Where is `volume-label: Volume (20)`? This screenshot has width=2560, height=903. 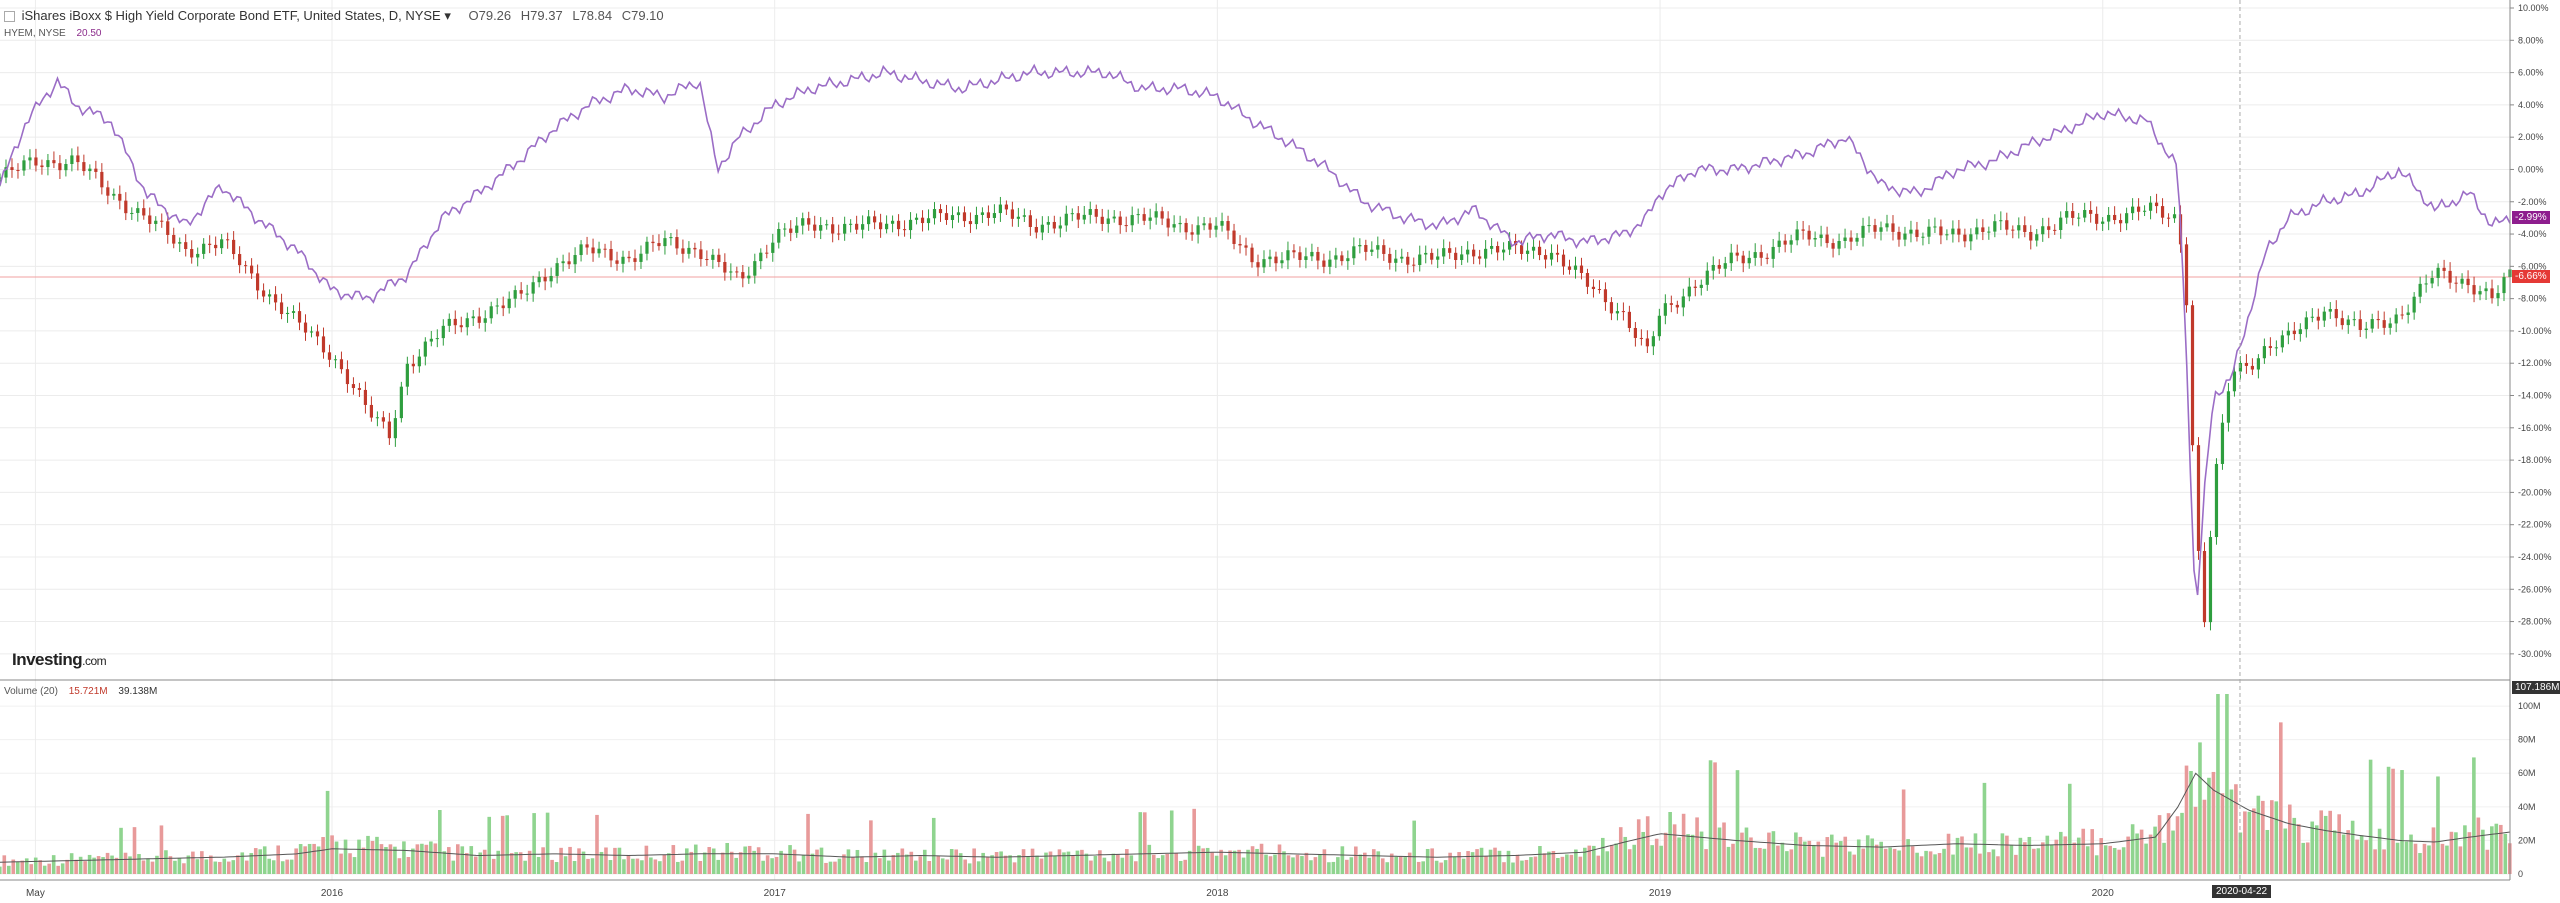
volume-label: Volume (20) is located at coordinates (31, 691).